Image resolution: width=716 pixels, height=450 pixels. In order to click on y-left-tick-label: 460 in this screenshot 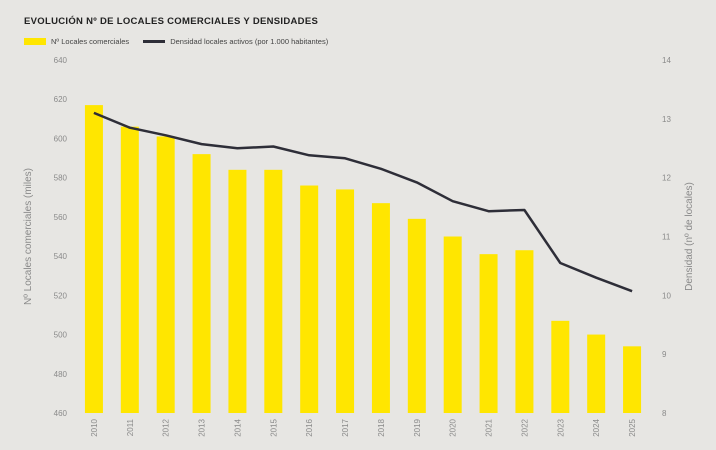, I will do `click(61, 413)`.